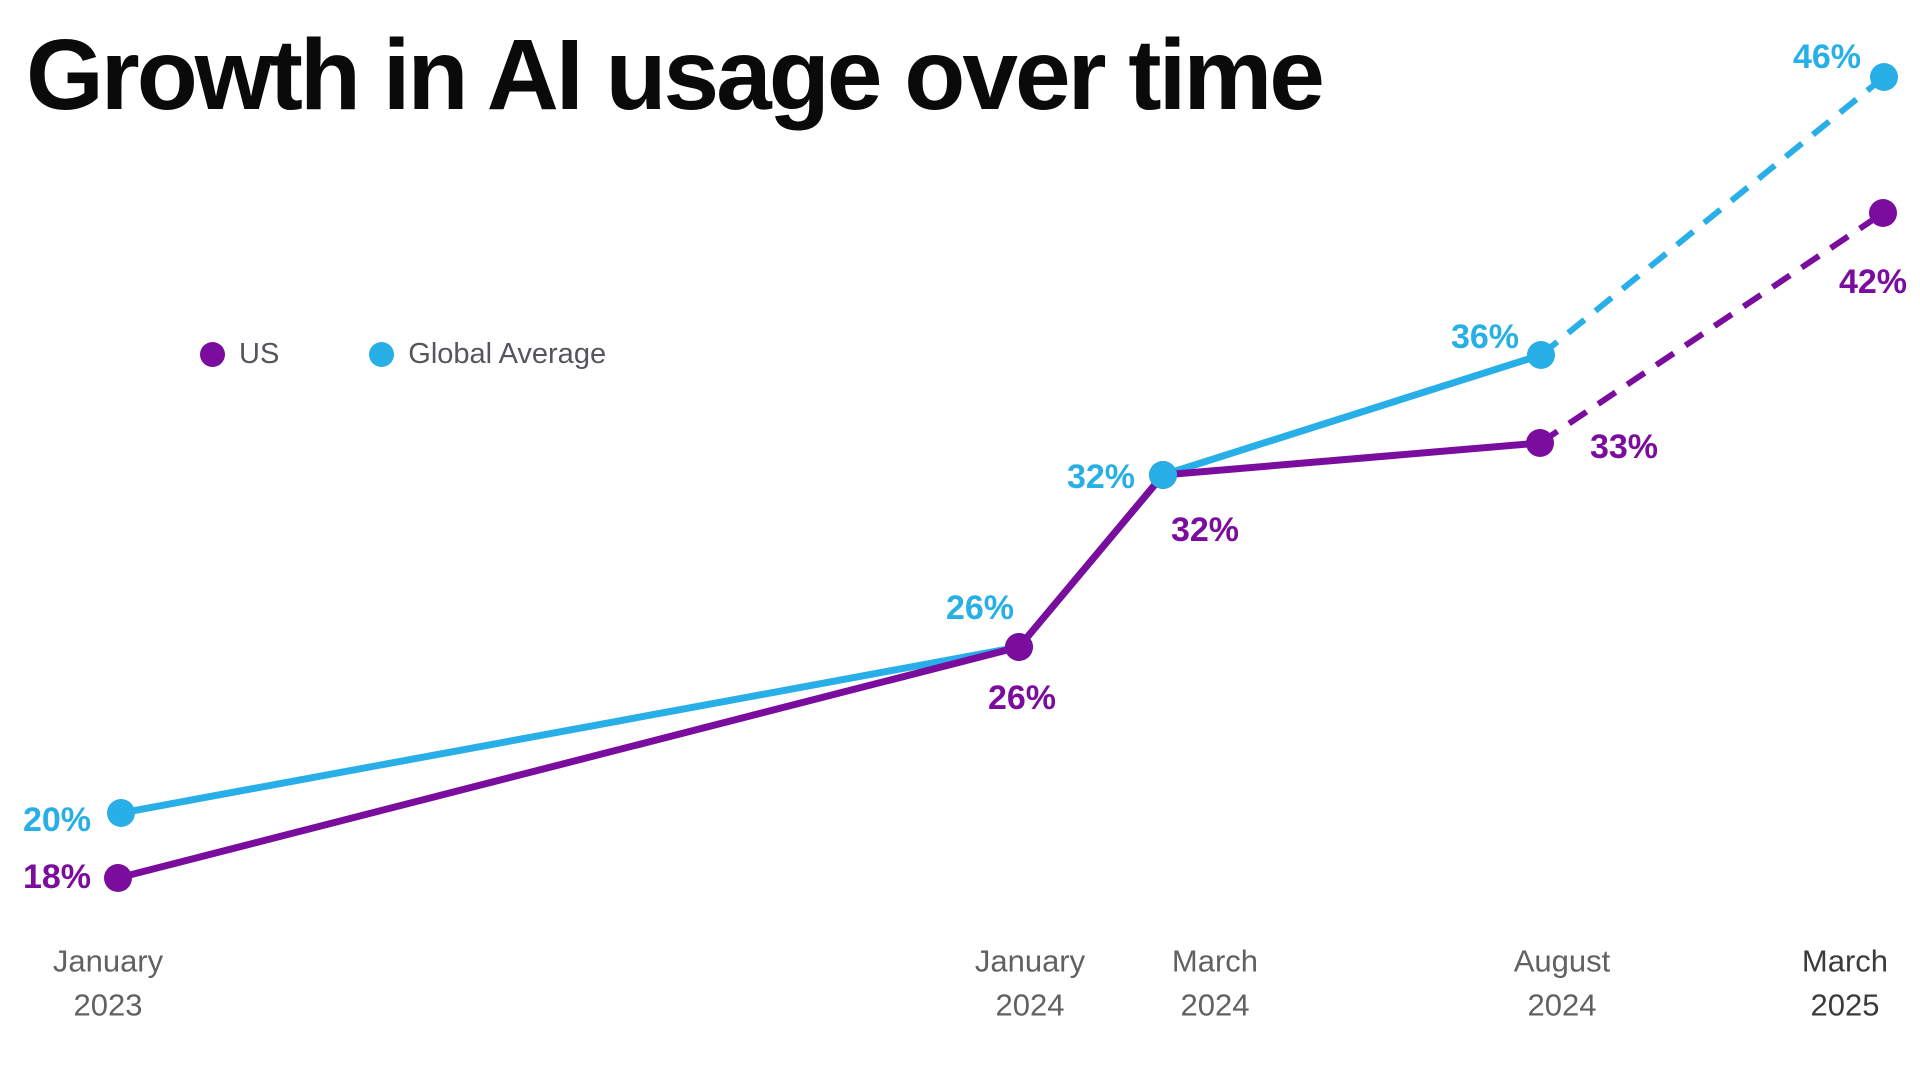  I want to click on chart-title: Growth in AI usage over time, so click(675, 75).